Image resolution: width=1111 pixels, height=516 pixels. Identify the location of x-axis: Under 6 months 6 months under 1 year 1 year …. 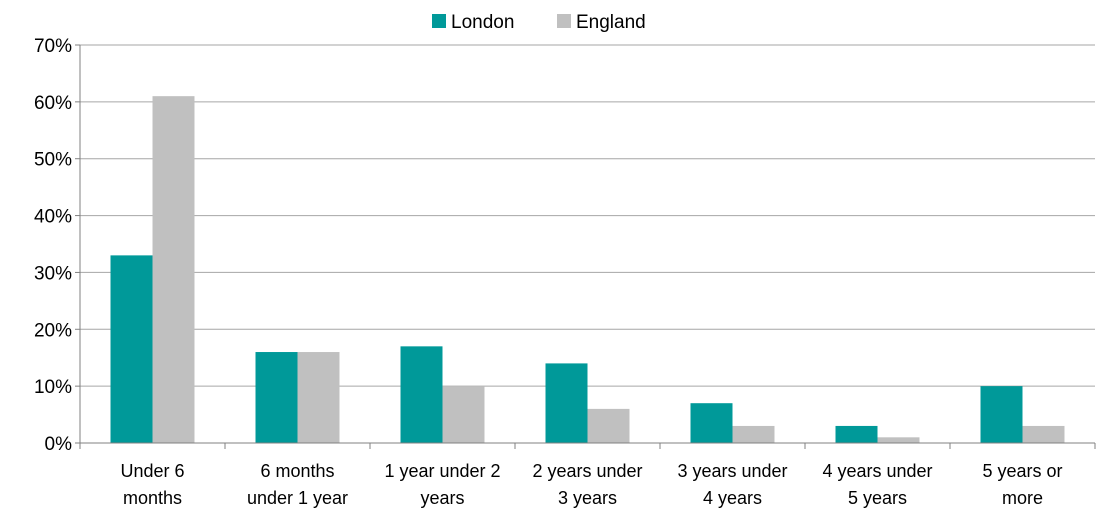
(587, 475).